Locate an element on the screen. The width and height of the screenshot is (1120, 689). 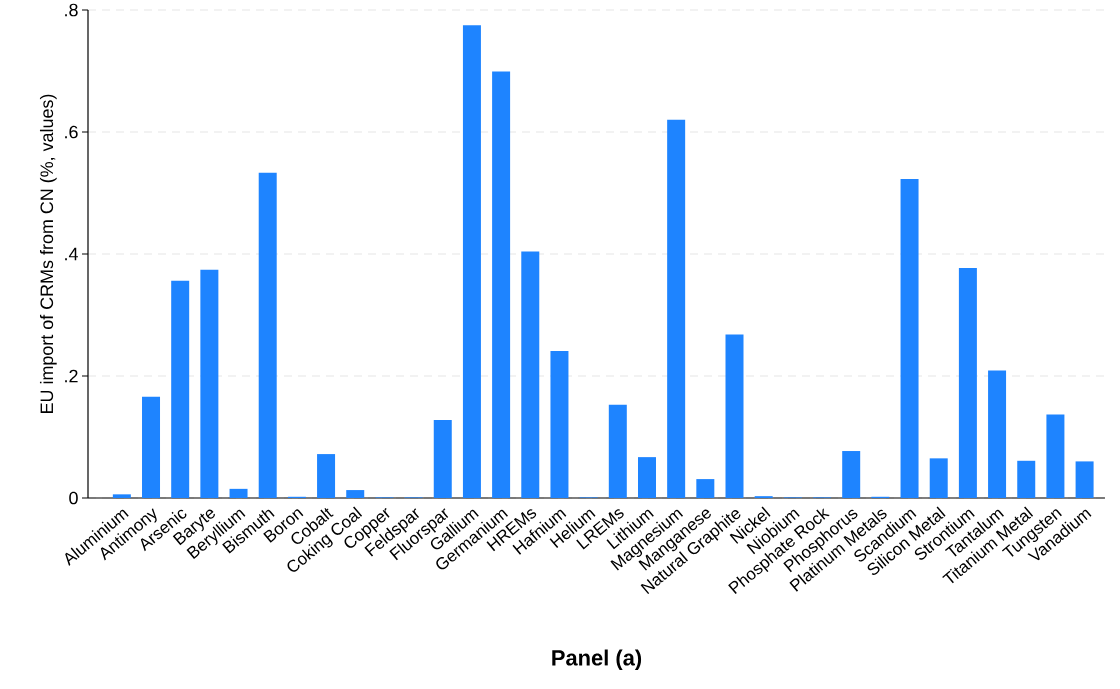
x-axis-title: Panel (a) is located at coordinates (597, 659).